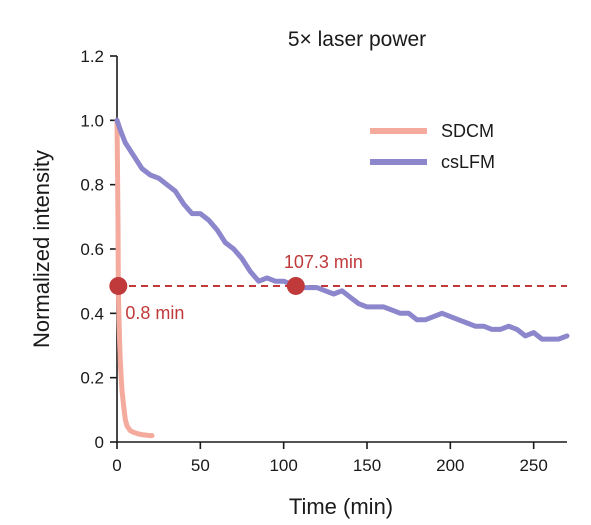 Image resolution: width=591 pixels, height=525 pixels. Describe the element at coordinates (92, 56) in the screenshot. I see `y-tick-label: 1.2` at that location.